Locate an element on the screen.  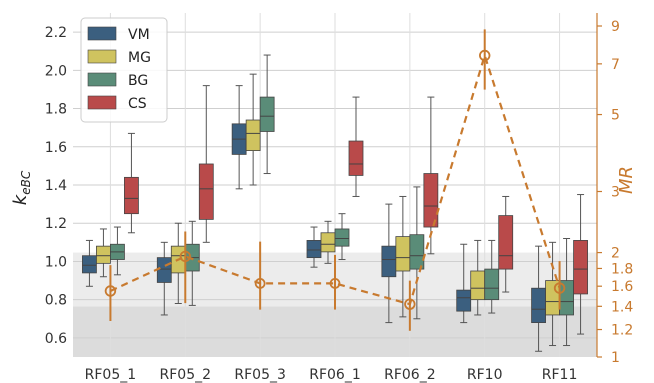
x-tick-label: RF05_2 is located at coordinates (186, 375).